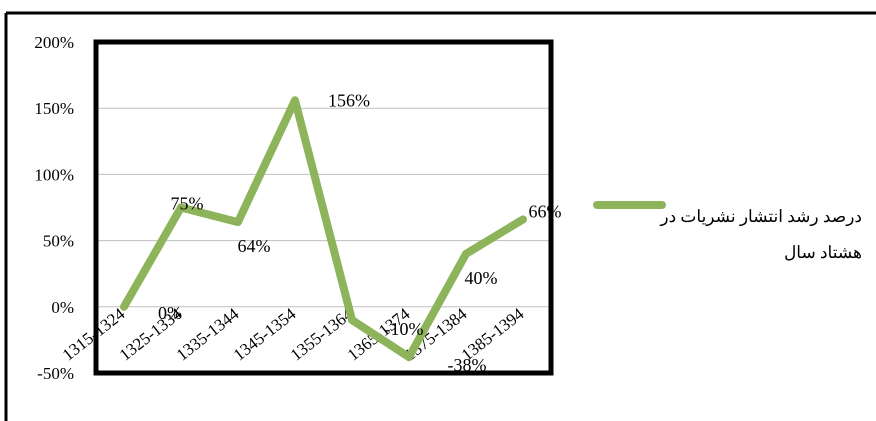 This screenshot has height=421, width=876. I want to click on y-tick-label: 0%, so click(62, 307).